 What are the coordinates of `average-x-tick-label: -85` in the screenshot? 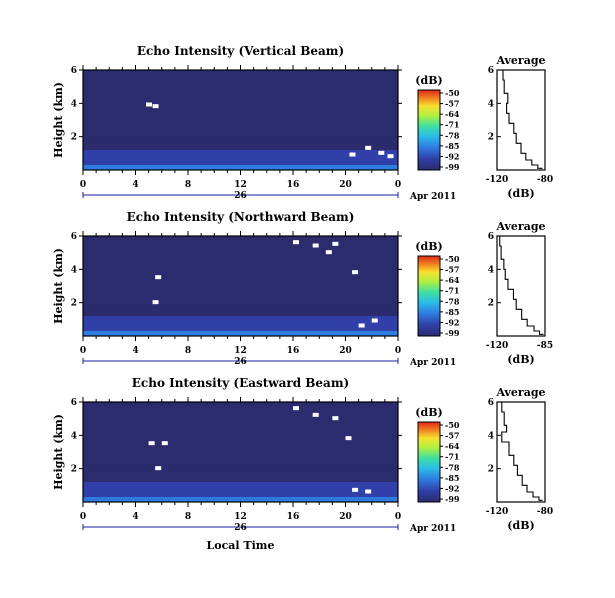 It's located at (545, 346).